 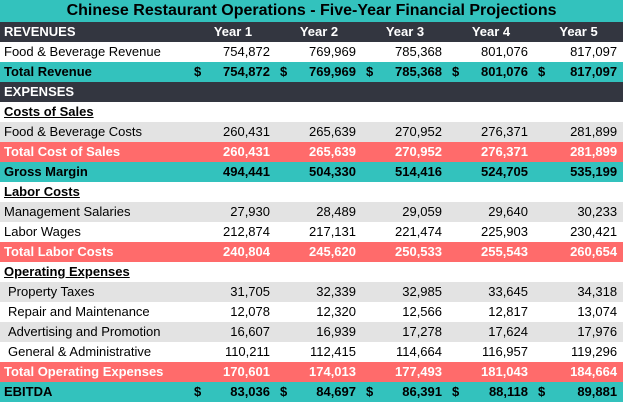 I want to click on year-1-value: 16,607, so click(x=233, y=332).